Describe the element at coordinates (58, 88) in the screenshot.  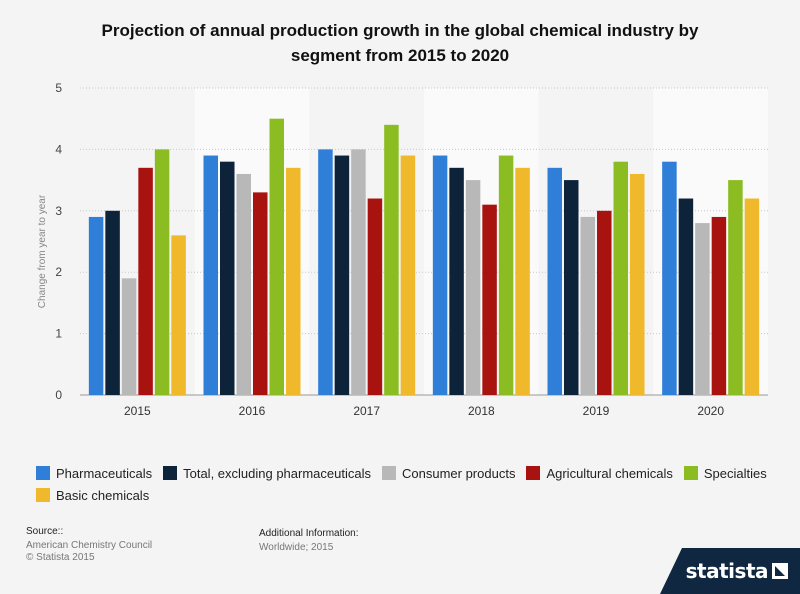
I see `y-tick-label: 5` at that location.